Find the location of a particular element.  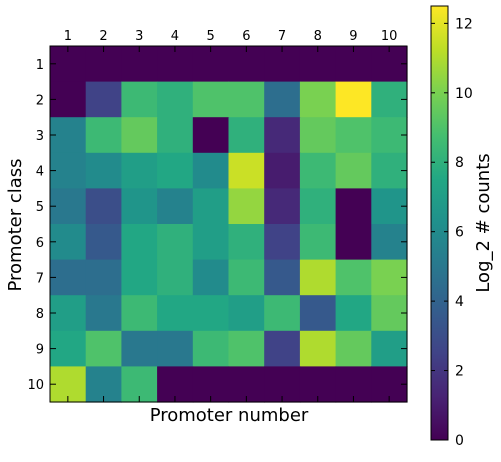

heatmap-cell-r2-c1 is located at coordinates (68, 99).